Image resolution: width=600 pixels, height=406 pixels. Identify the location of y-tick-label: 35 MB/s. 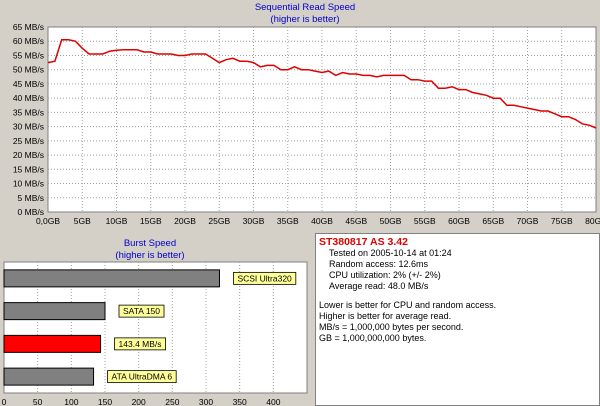
(28, 112).